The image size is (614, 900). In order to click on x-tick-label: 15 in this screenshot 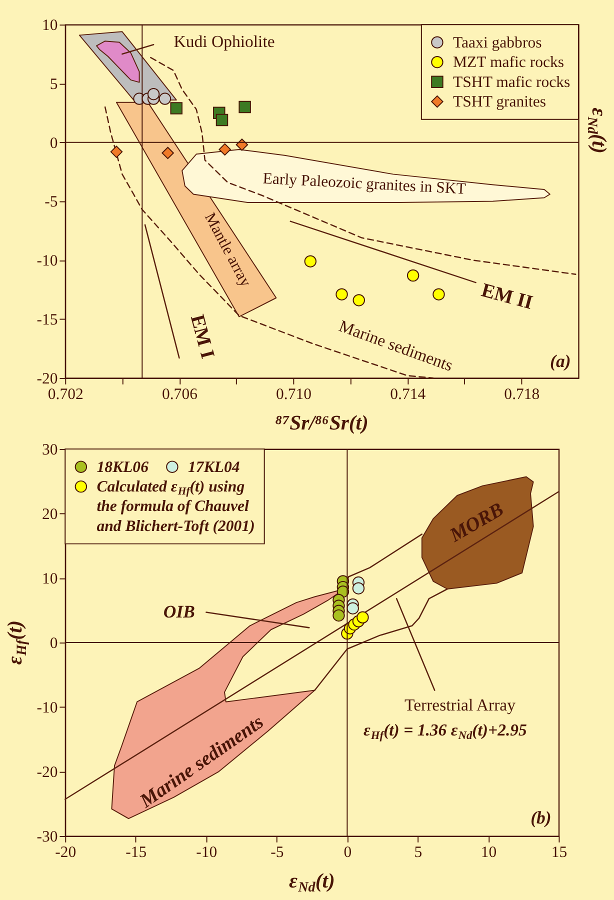, I will do `click(559, 853)`.